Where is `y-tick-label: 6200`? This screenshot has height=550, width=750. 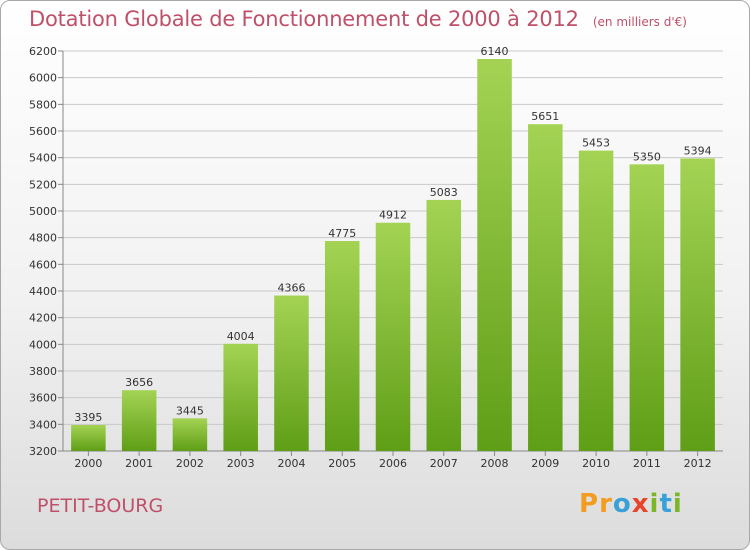 y-tick-label: 6200 is located at coordinates (43, 51).